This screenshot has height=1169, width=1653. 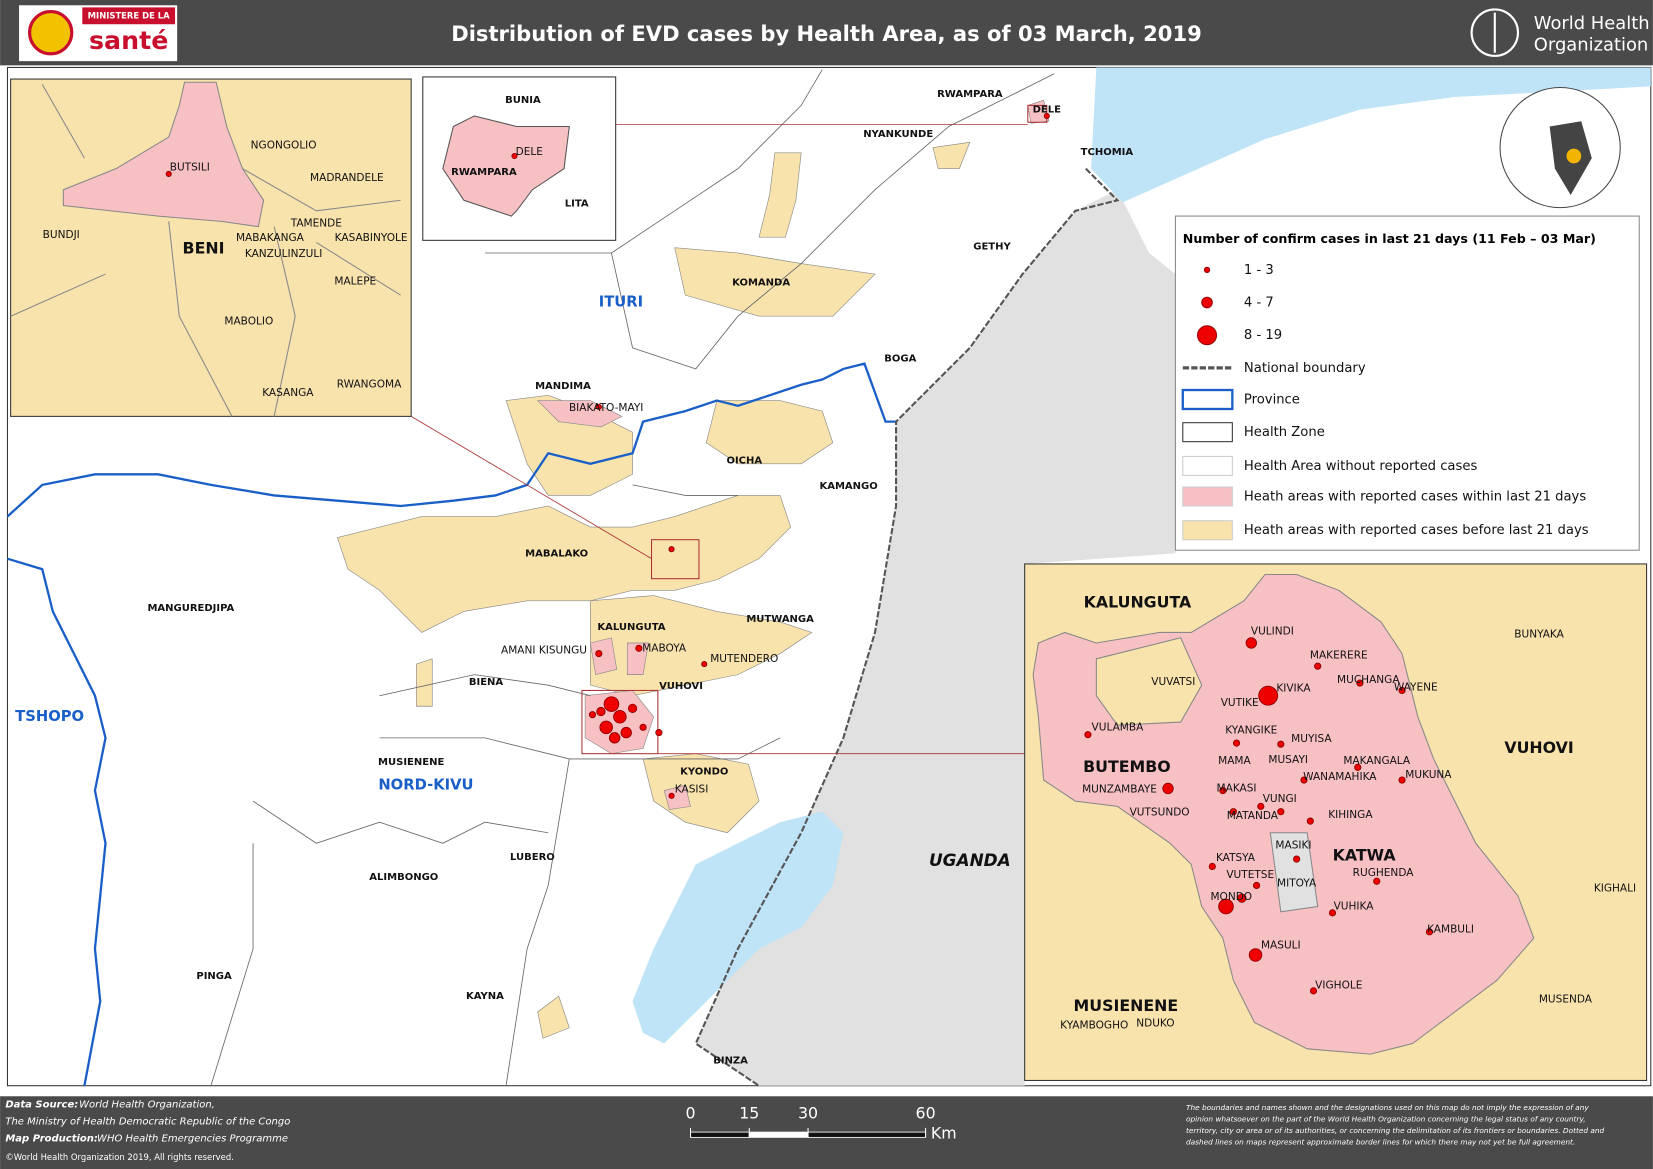 I want to click on place-label: NYANKUNDE, so click(x=898, y=134).